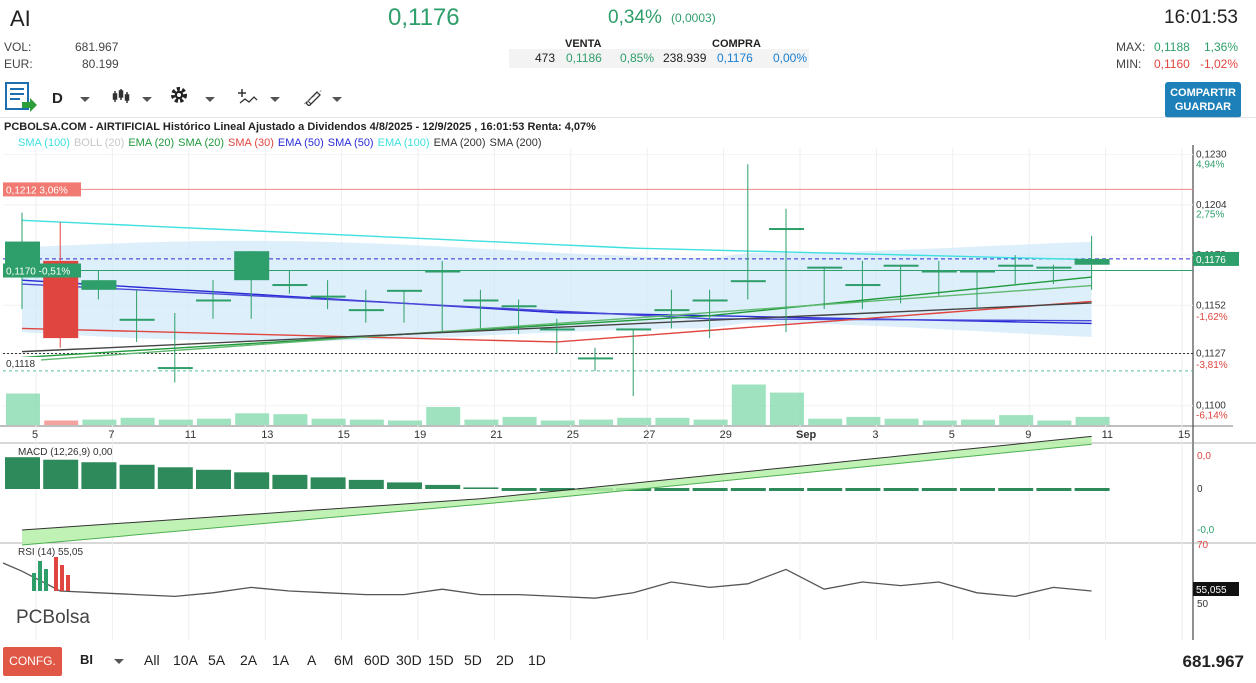 The image size is (1256, 683). Describe the element at coordinates (1210, 215) in the screenshot. I see `pct-axis-label: 2,75%` at that location.